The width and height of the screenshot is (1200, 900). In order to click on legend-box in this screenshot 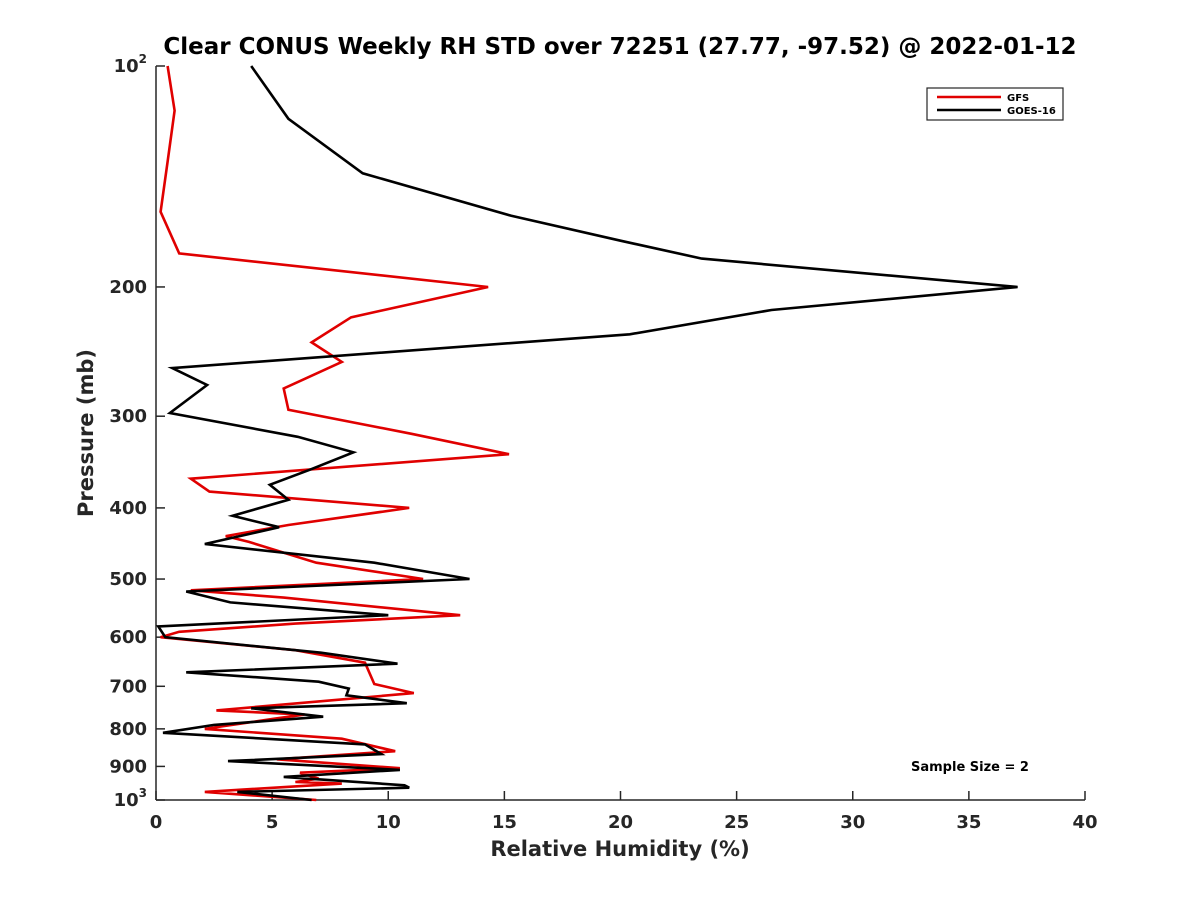, I will do `click(995, 104)`.